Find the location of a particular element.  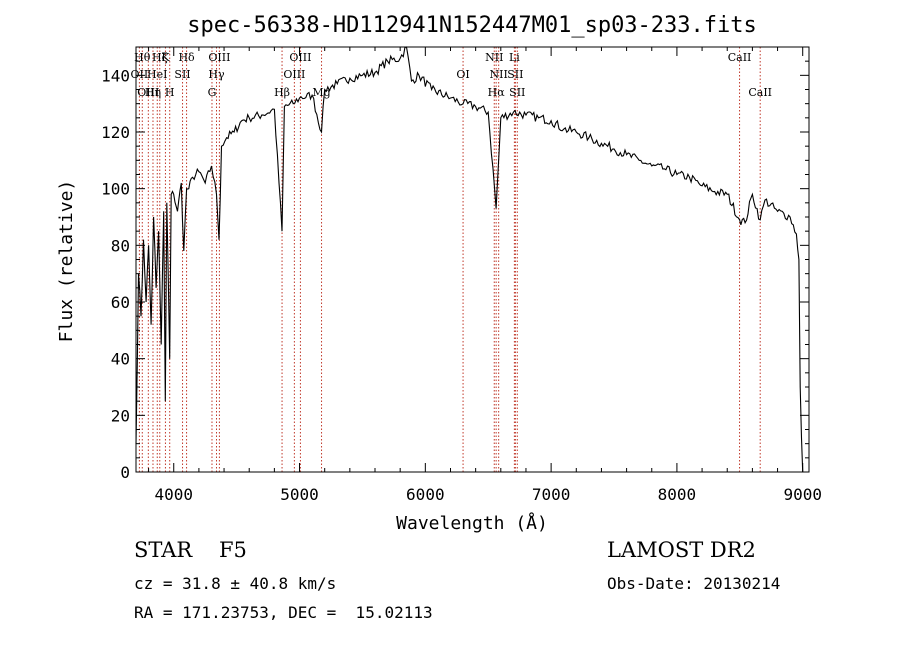

line-label-17: OI is located at coordinates (462, 74).